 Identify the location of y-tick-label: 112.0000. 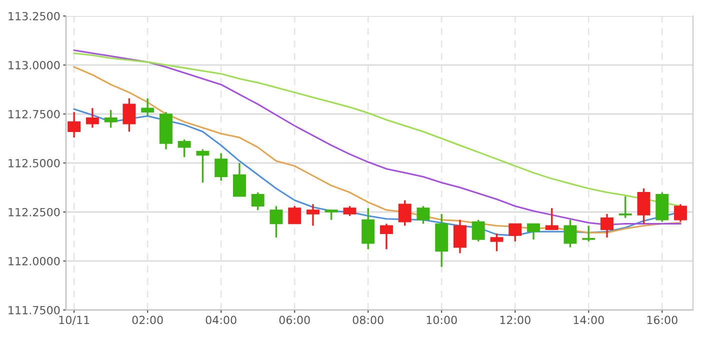
(34, 261).